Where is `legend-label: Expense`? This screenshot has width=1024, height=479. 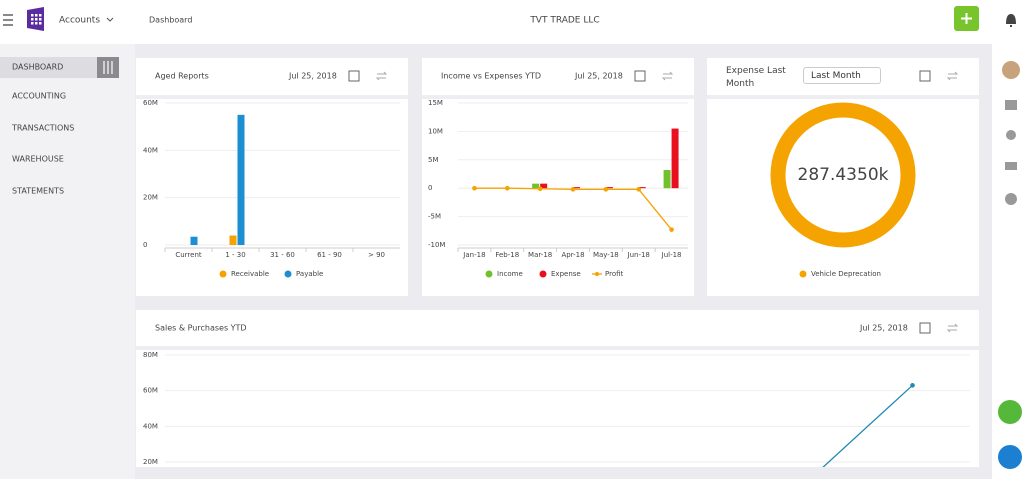
legend-label: Expense is located at coordinates (566, 274).